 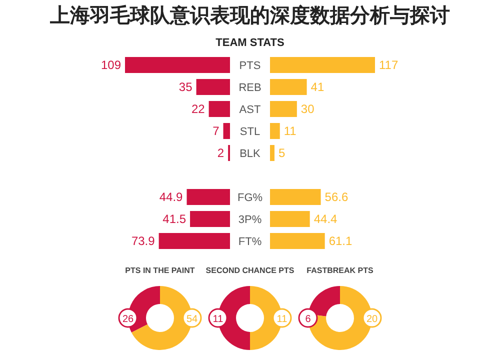 I want to click on y-tick-label: FG%, so click(x=250, y=198).